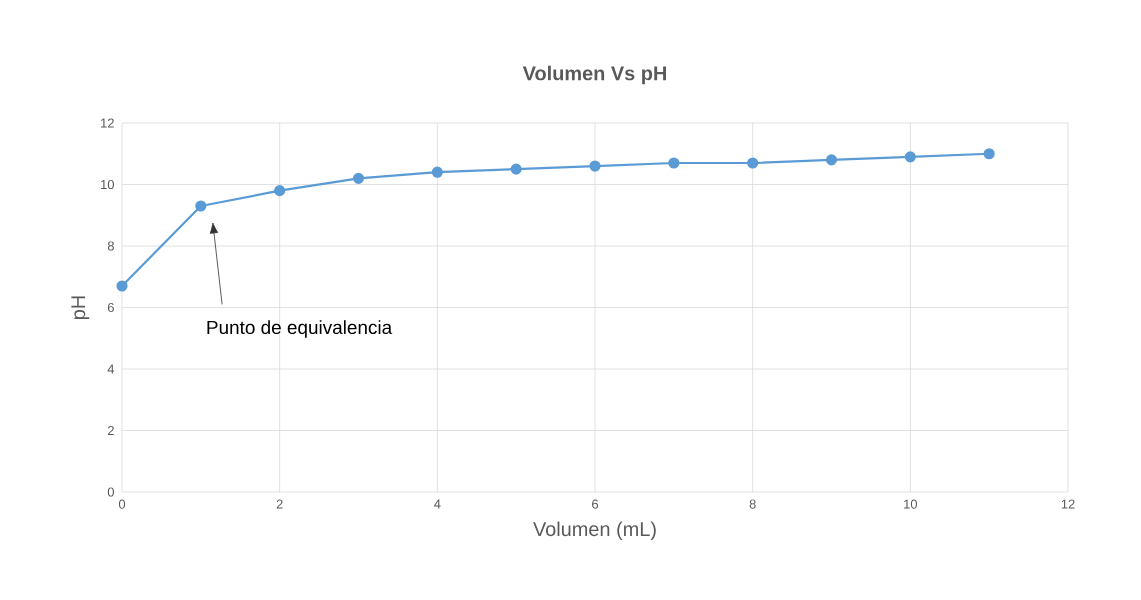 Image resolution: width=1141 pixels, height=600 pixels. What do you see at coordinates (911, 504) in the screenshot?
I see `x-tick-label: 10` at bounding box center [911, 504].